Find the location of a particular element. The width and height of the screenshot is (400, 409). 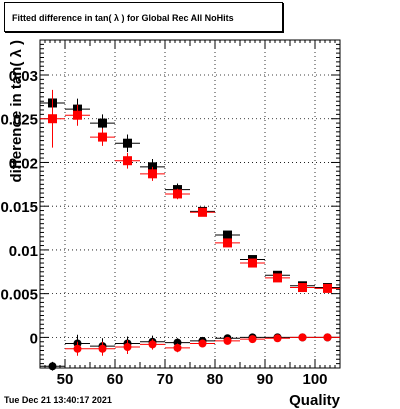

y-tick-label: 0.005 is located at coordinates (19, 295).